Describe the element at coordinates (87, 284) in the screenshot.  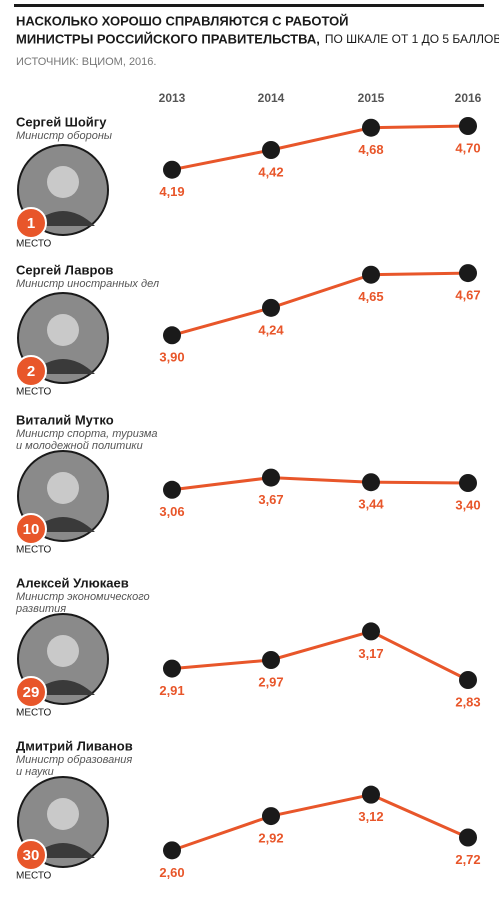
I see `person-role: Министр иностранных дел` at that location.